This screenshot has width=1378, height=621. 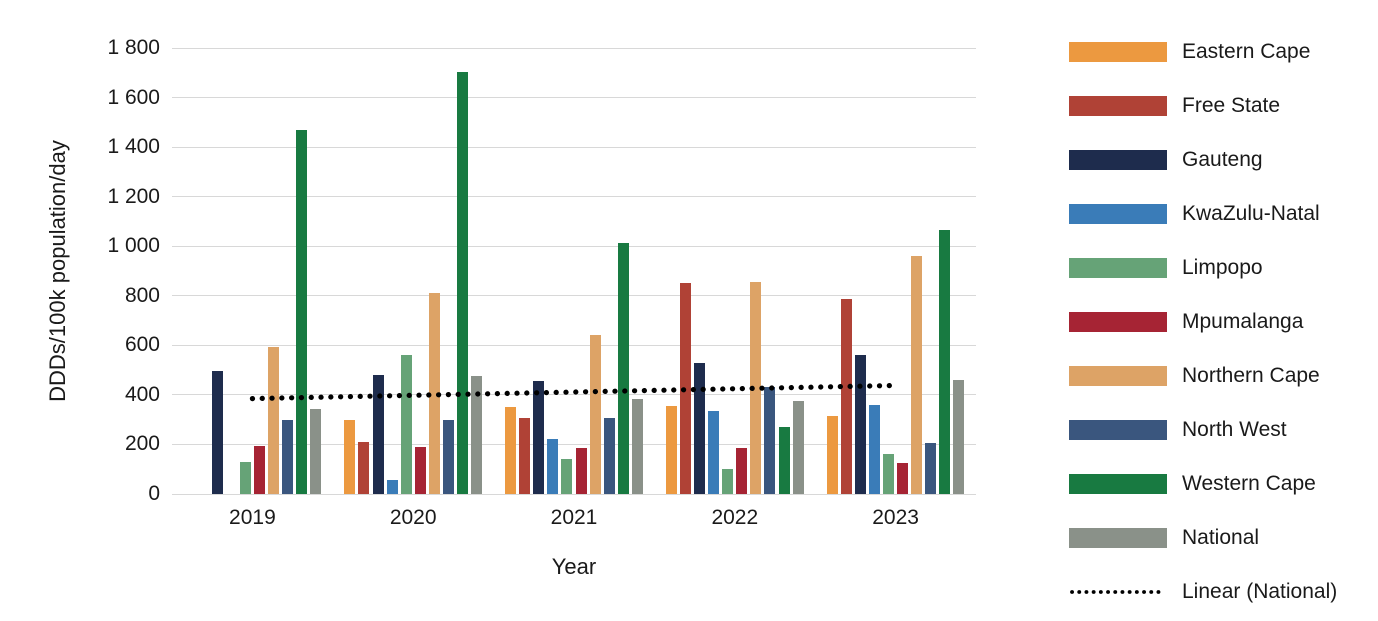 I want to click on legend-item-eastern-cape: Eastern Cape, so click(x=1219, y=52).